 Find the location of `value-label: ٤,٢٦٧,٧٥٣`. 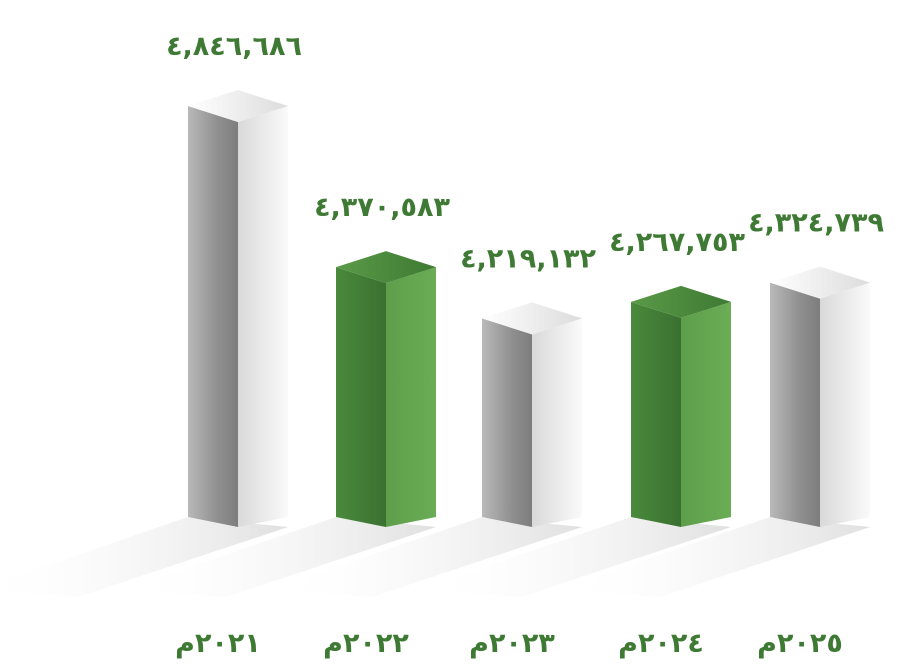

value-label: ٤,٢٦٧,٧٥٣ is located at coordinates (677, 242).